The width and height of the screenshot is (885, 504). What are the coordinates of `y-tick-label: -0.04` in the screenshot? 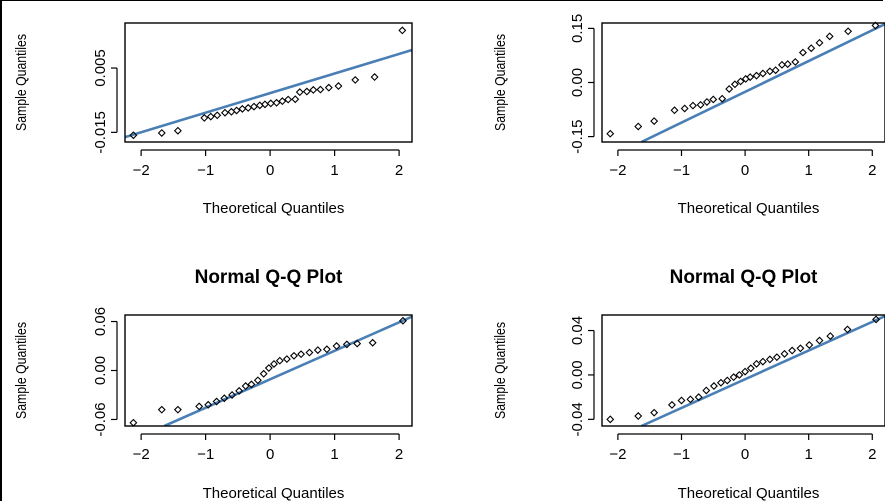 It's located at (577, 419).